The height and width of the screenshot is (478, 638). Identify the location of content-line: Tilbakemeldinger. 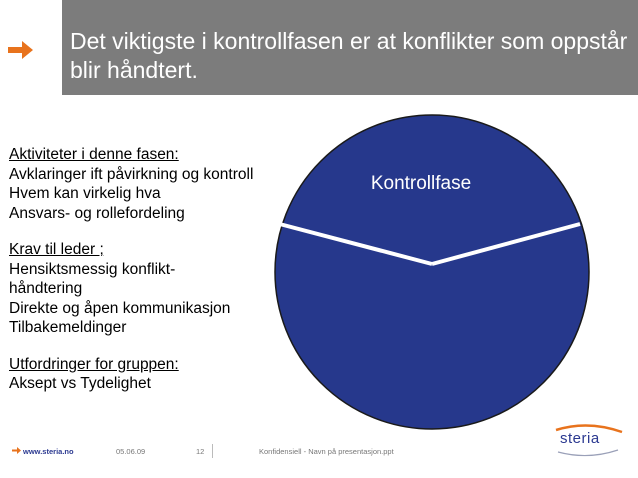
(68, 327).